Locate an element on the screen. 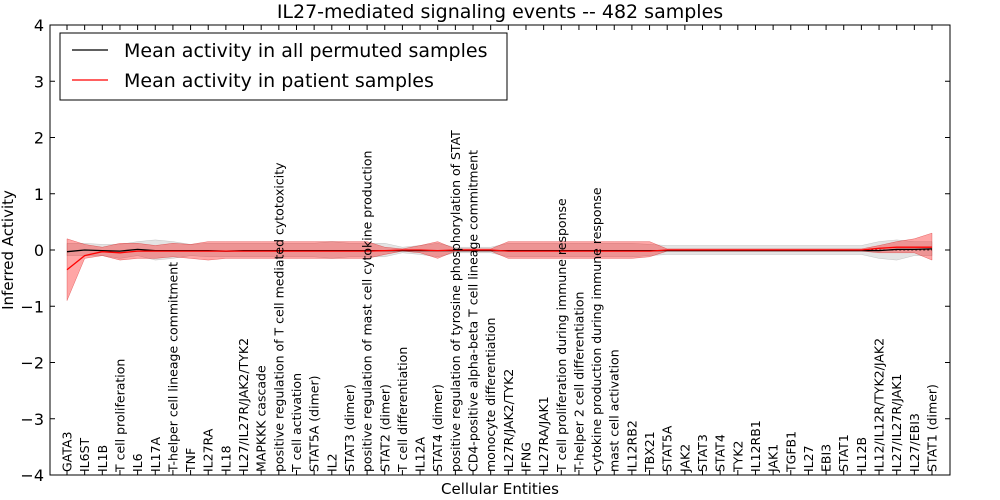  y-tick-label: 4 is located at coordinates (39, 25).